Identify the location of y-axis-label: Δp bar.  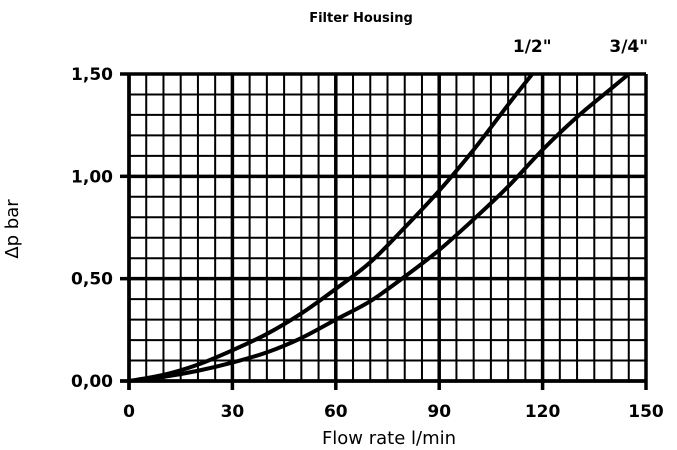
(12, 229).